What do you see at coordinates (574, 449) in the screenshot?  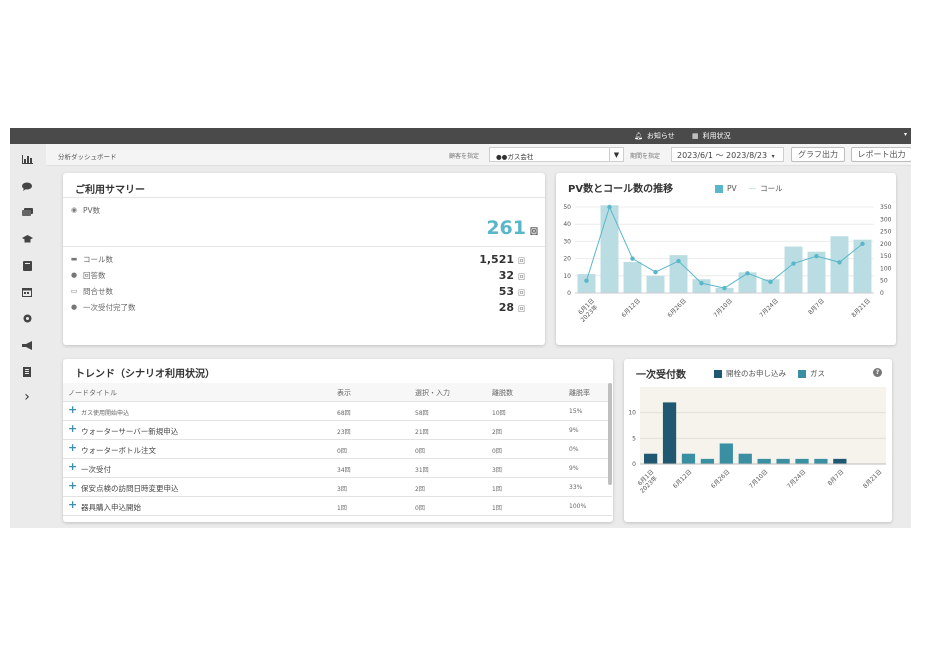 I see `cell-rate: 0%` at bounding box center [574, 449].